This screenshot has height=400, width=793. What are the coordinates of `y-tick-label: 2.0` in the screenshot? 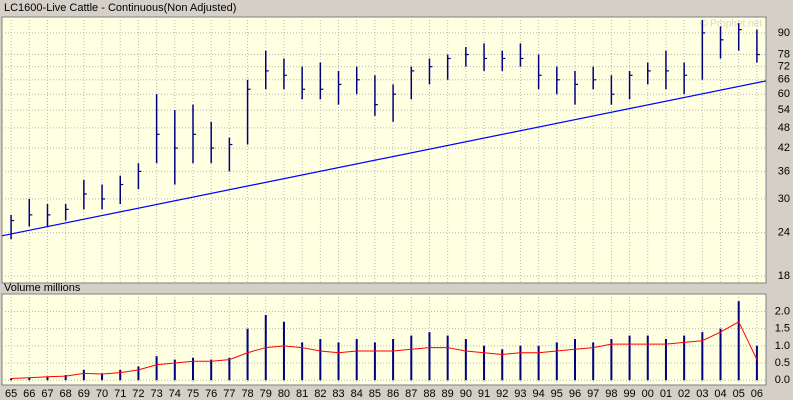 It's located at (782, 311).